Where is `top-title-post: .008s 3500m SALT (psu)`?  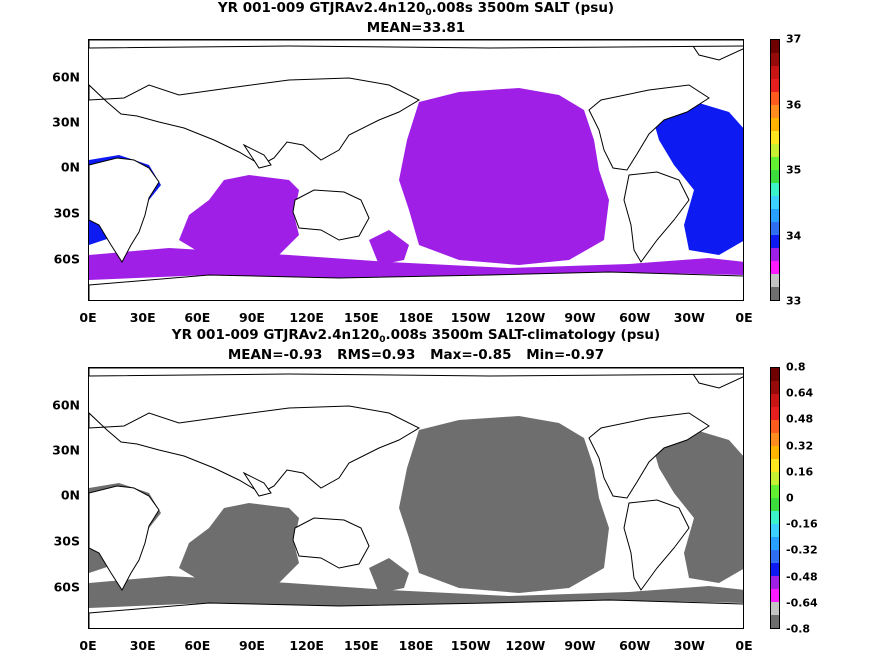 top-title-post: .008s 3500m SALT (psu) is located at coordinates (523, 8).